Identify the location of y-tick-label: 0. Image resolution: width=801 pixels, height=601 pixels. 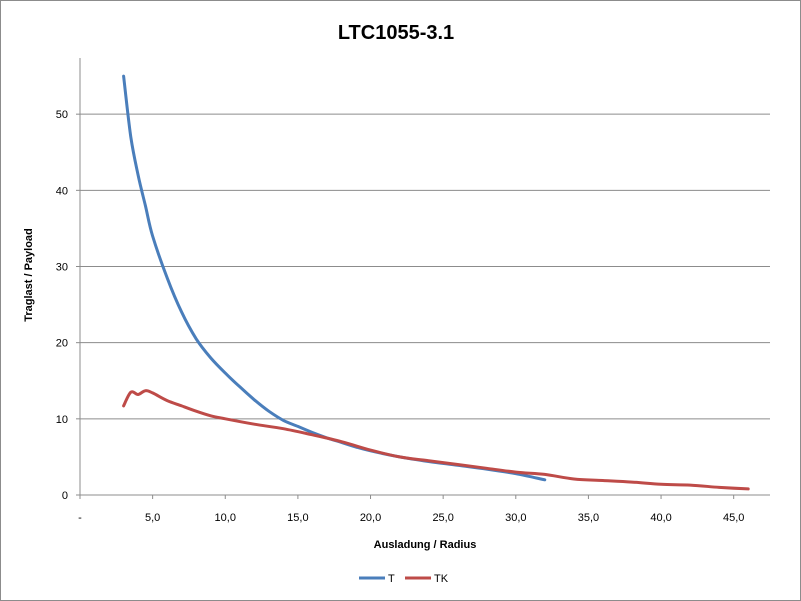
(65, 496).